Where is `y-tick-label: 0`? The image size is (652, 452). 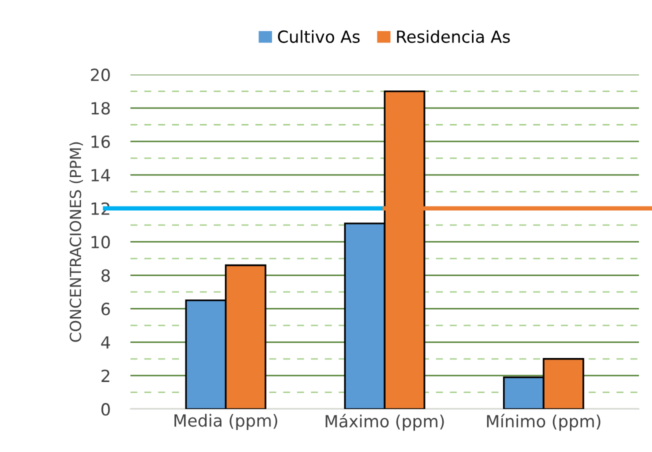 y-tick-label: 0 is located at coordinates (105, 409).